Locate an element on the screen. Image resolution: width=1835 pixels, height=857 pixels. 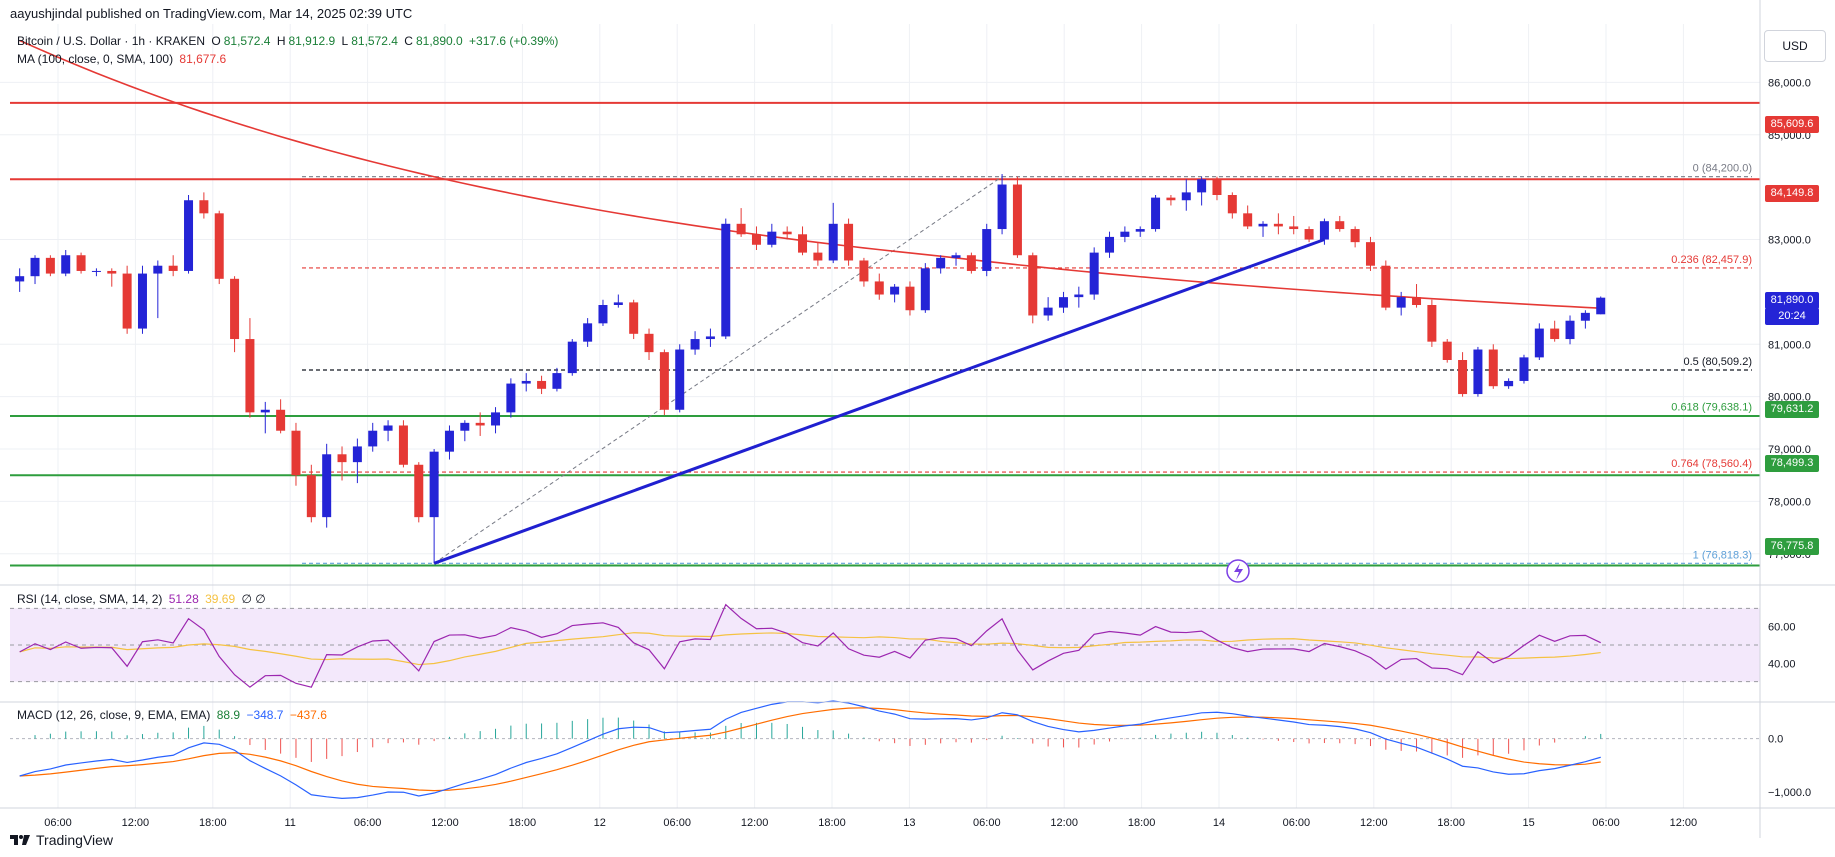
price-tag-resistance-2: 84,149.8 is located at coordinates (1792, 193).